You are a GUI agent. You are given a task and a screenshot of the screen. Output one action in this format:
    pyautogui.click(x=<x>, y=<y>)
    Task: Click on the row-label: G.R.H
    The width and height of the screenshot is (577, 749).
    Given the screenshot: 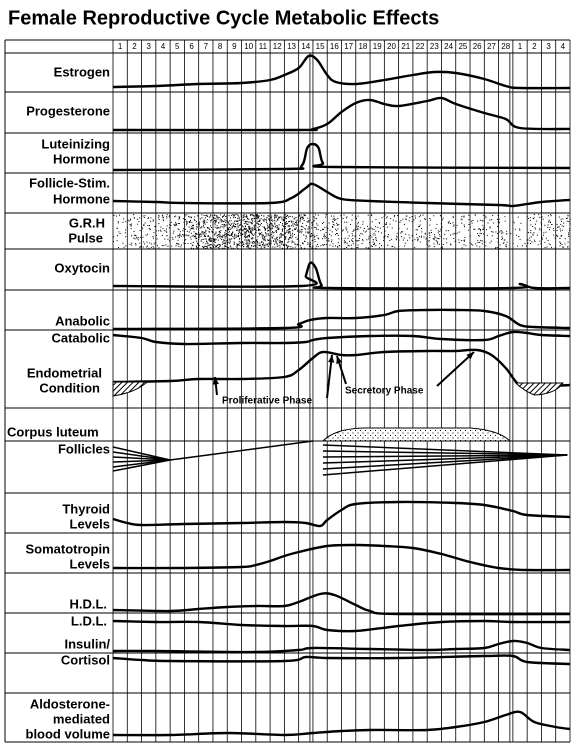 What is the action you would take?
    pyautogui.click(x=87, y=222)
    